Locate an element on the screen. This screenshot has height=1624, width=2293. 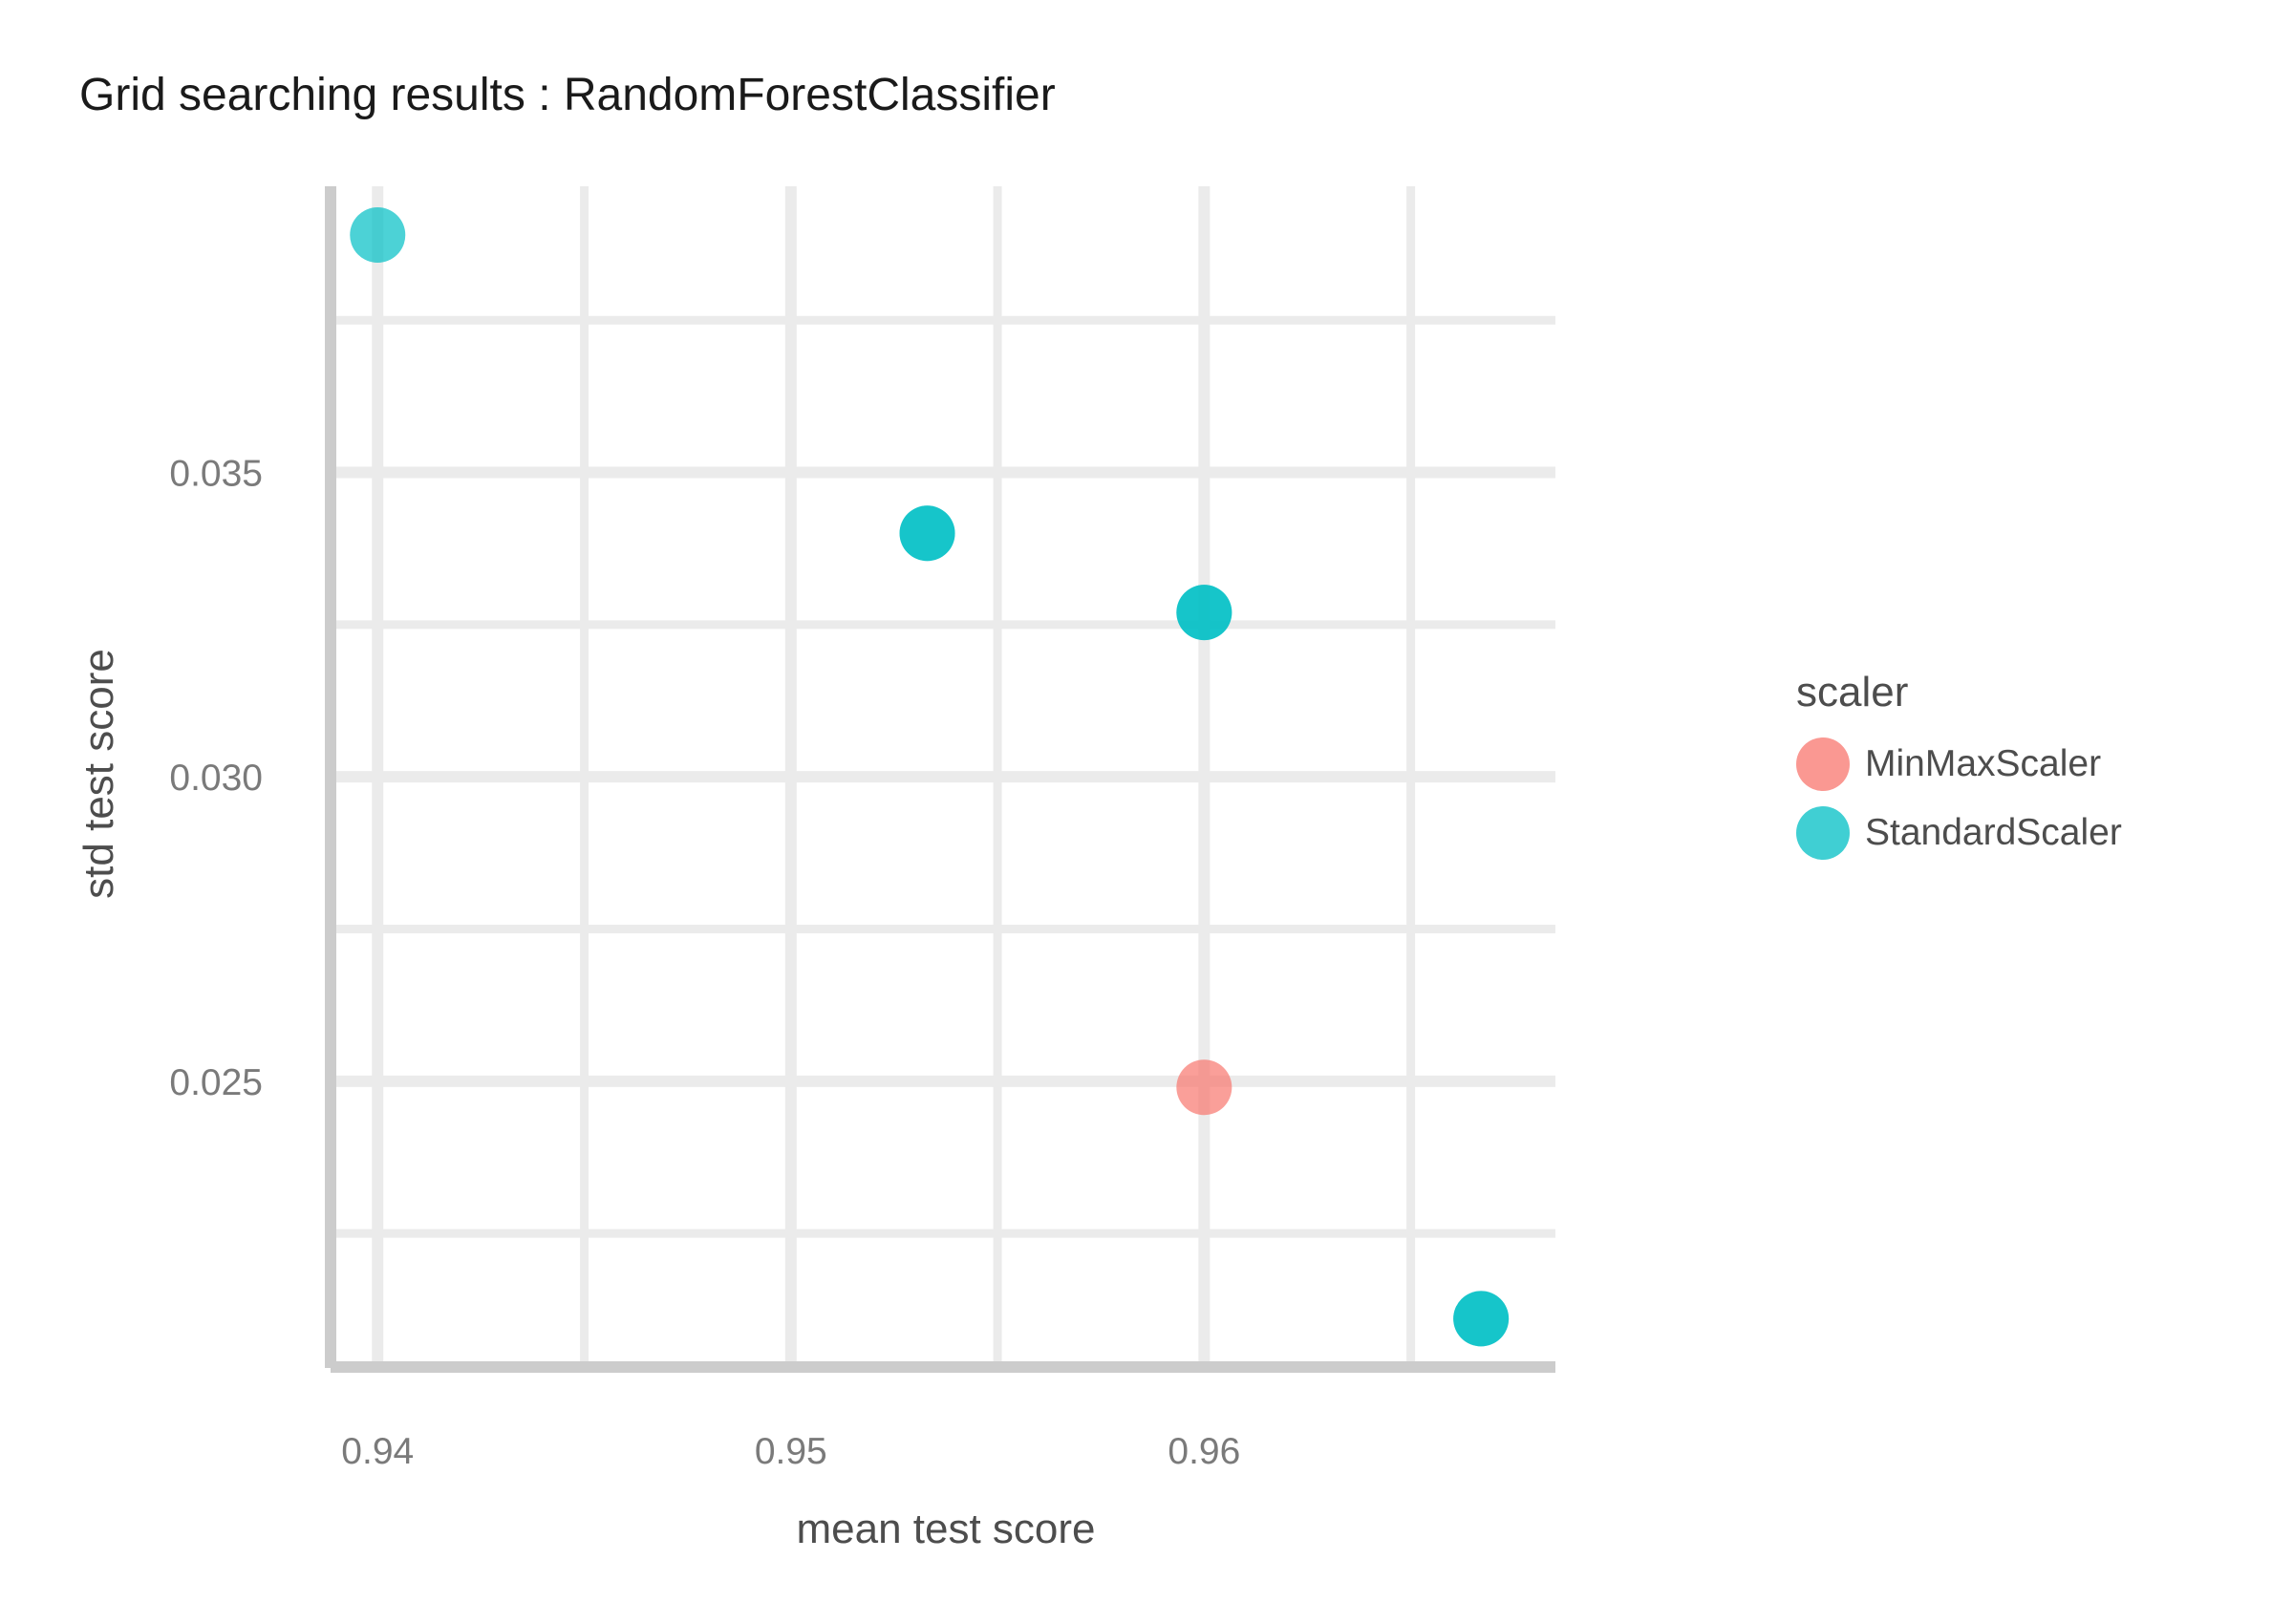
legend: scaler MinMaxScaler StandardScaler is located at coordinates (1959, 768).